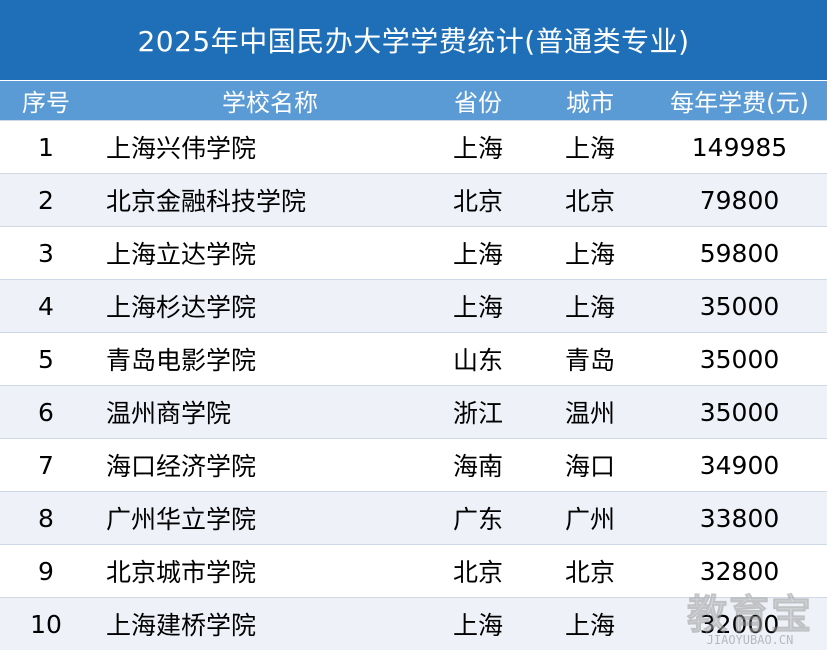 This screenshot has height=651, width=827. I want to click on table-row: 1 上海兴伟学院 上海 上海 149985, so click(413, 146).